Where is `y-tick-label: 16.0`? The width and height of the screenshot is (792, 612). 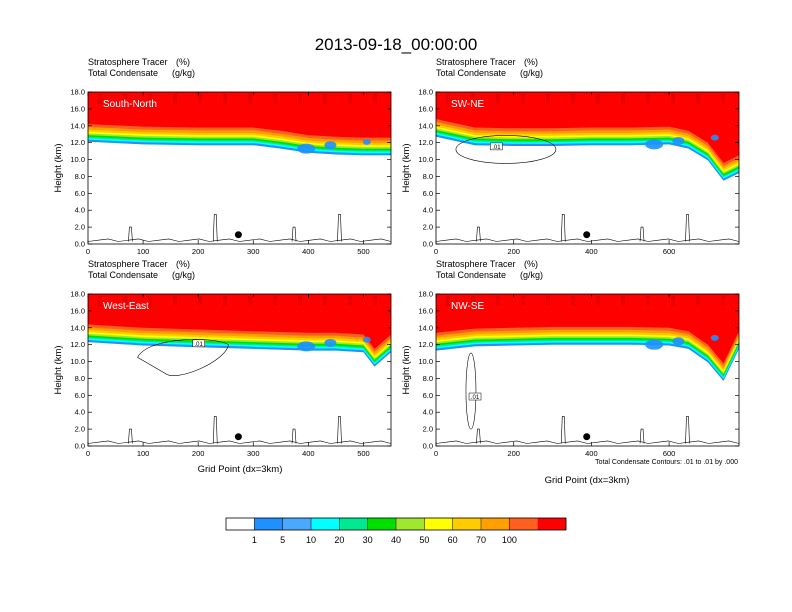
y-tick-label: 16.0 is located at coordinates (77, 310).